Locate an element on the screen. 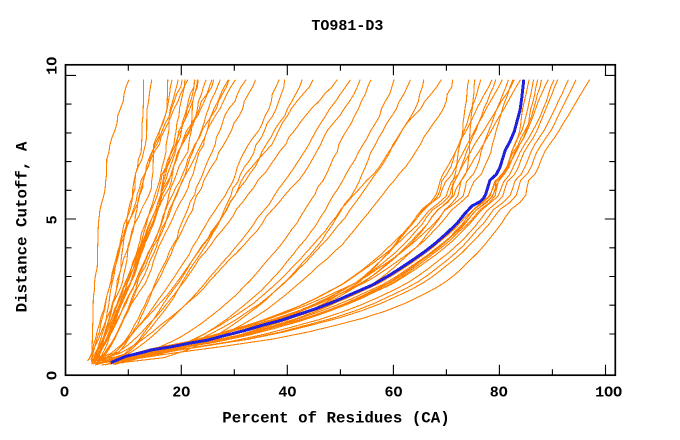 This screenshot has width=680, height=440. svg-text: 1OO is located at coordinates (608, 392).